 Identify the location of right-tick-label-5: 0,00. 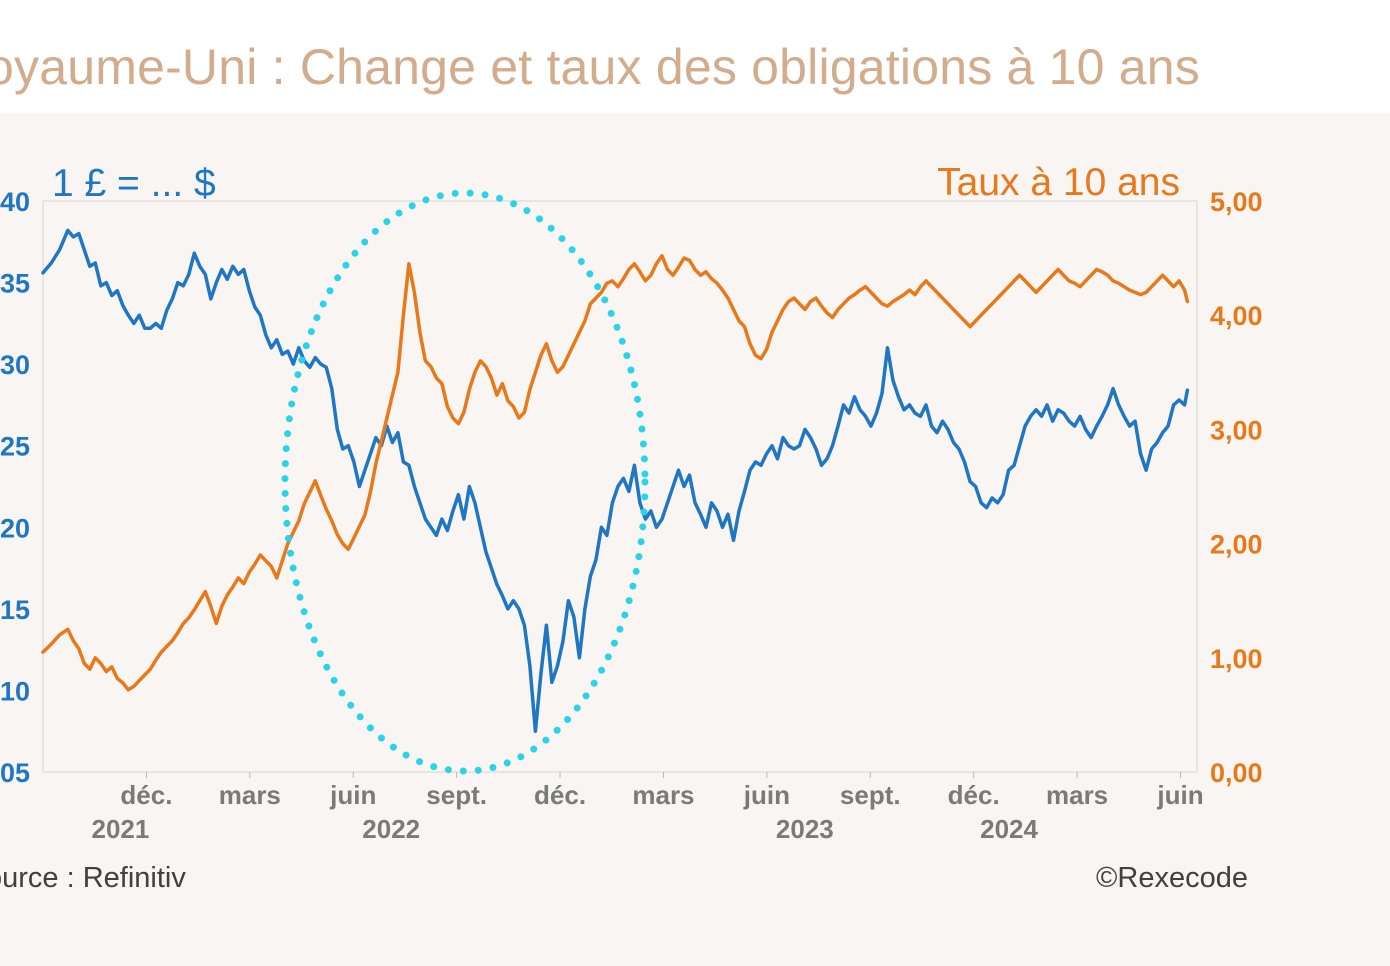
(1236, 773).